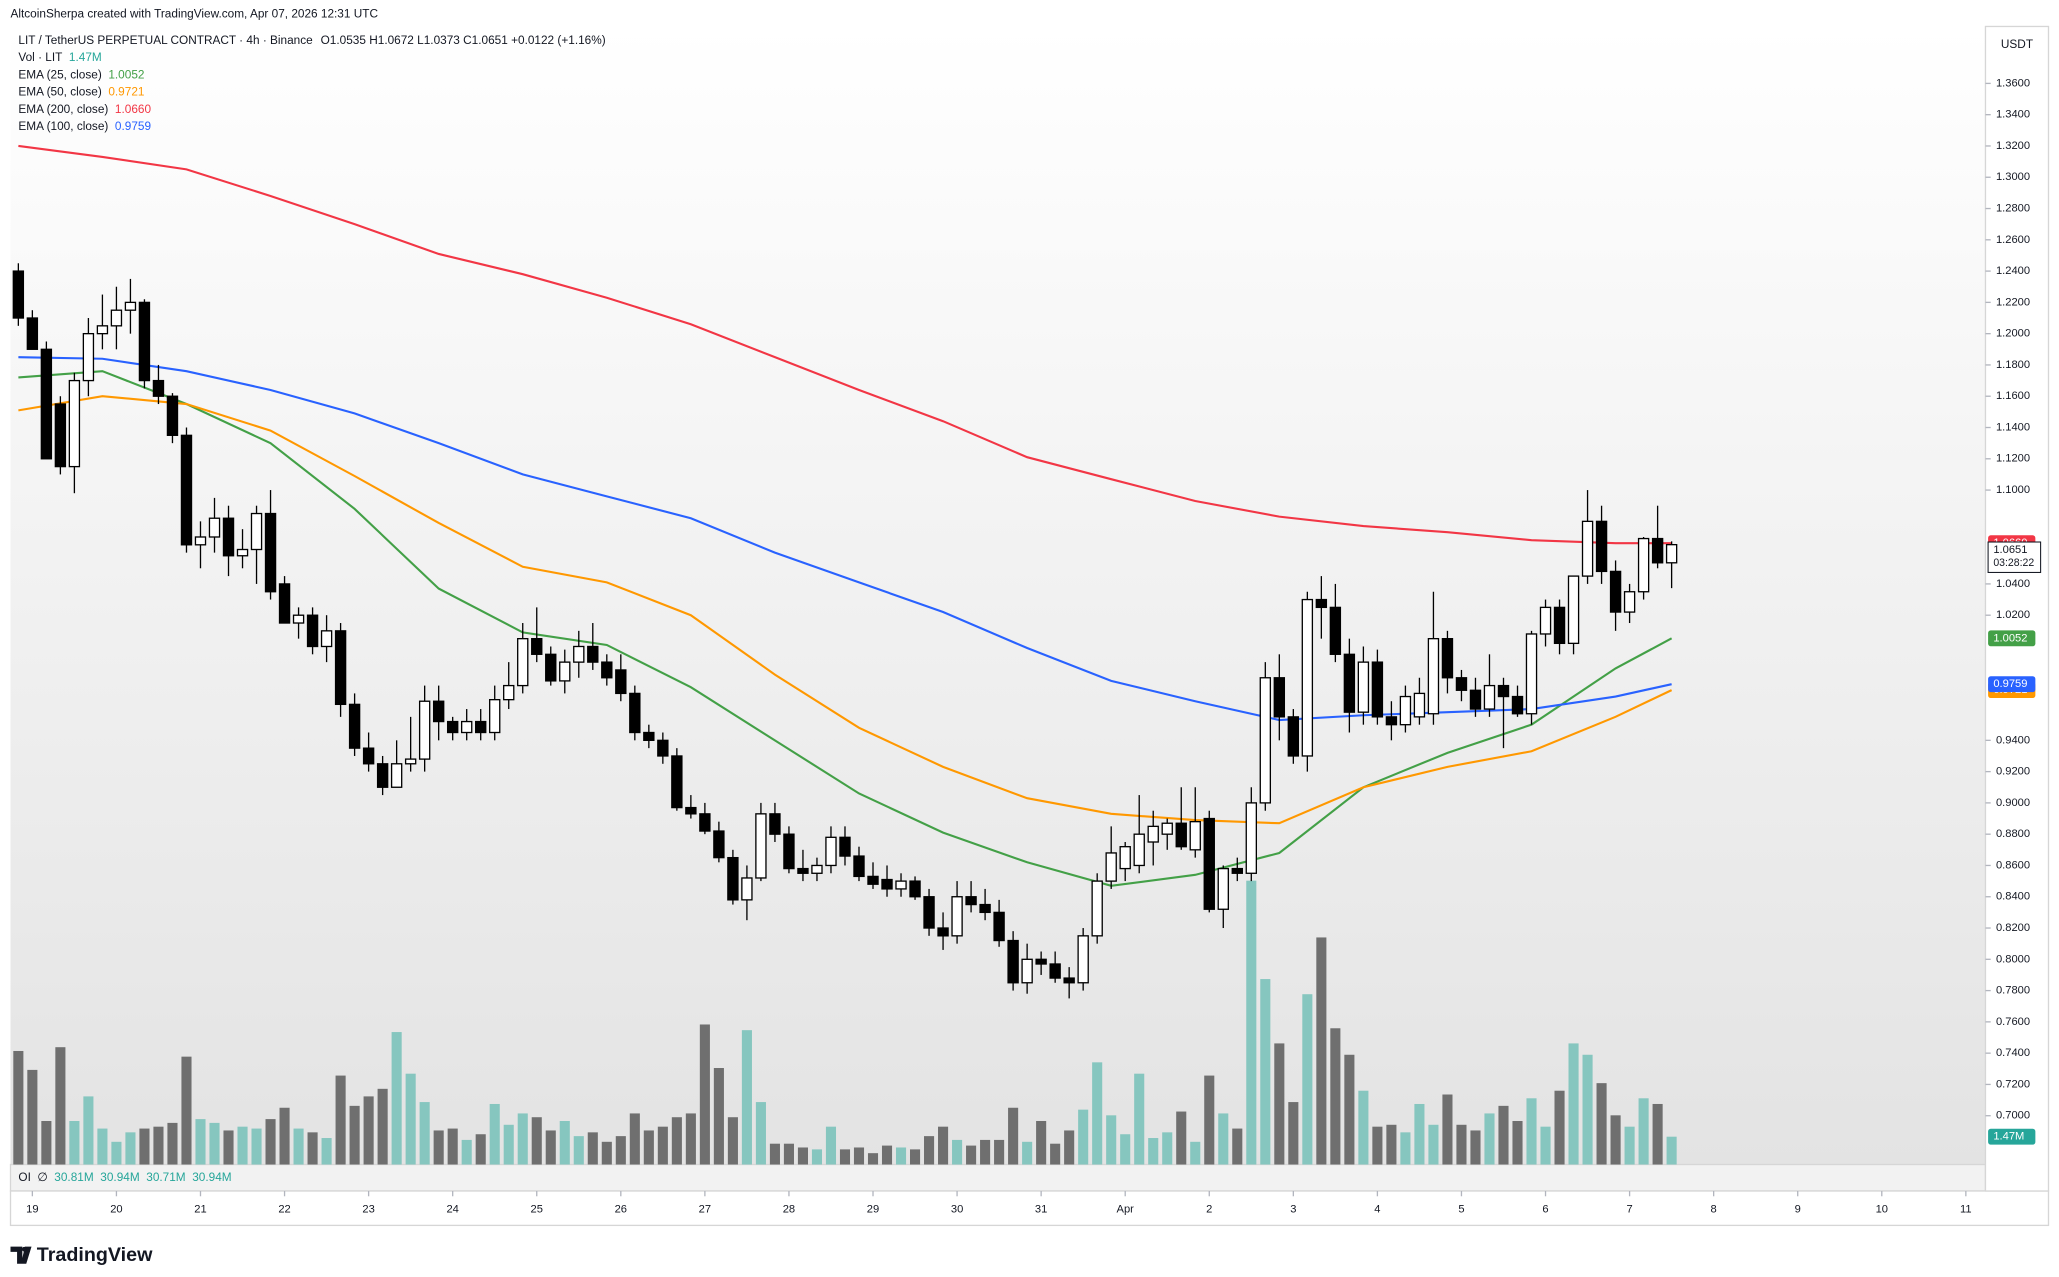  Describe the element at coordinates (133, 109) in the screenshot. I see `ema-last: 1.0660` at that location.